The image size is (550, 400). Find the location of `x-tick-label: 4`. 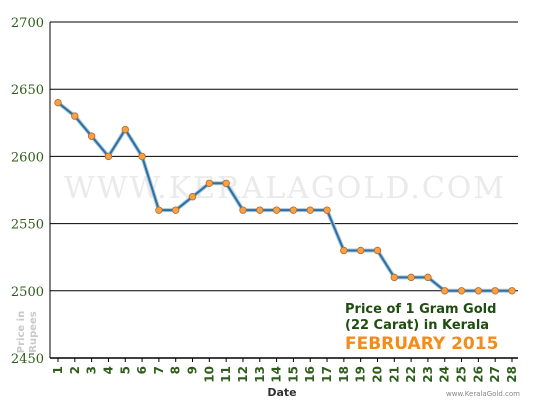

x-tick-label: 4 is located at coordinates (108, 370).